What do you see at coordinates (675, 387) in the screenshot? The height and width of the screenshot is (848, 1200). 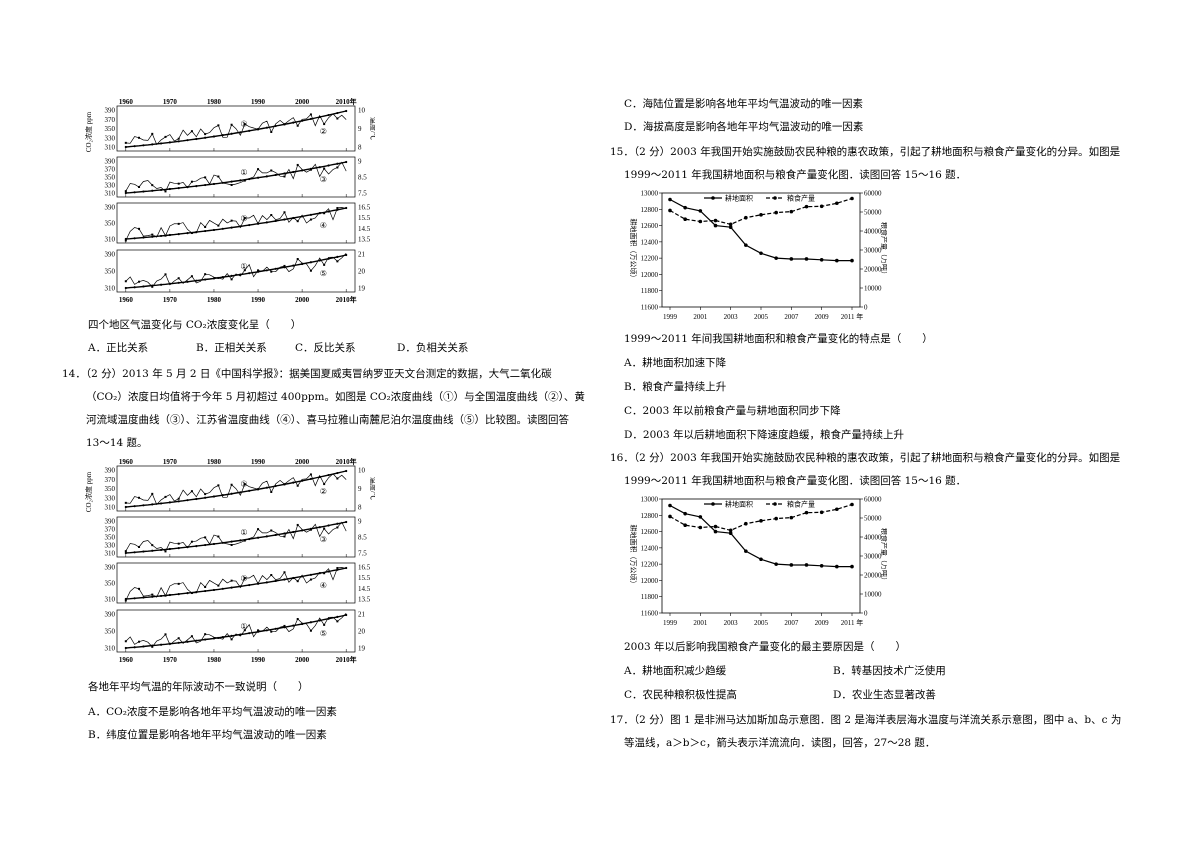 I see `q15-option-b: B．粮食产量持续上升` at bounding box center [675, 387].